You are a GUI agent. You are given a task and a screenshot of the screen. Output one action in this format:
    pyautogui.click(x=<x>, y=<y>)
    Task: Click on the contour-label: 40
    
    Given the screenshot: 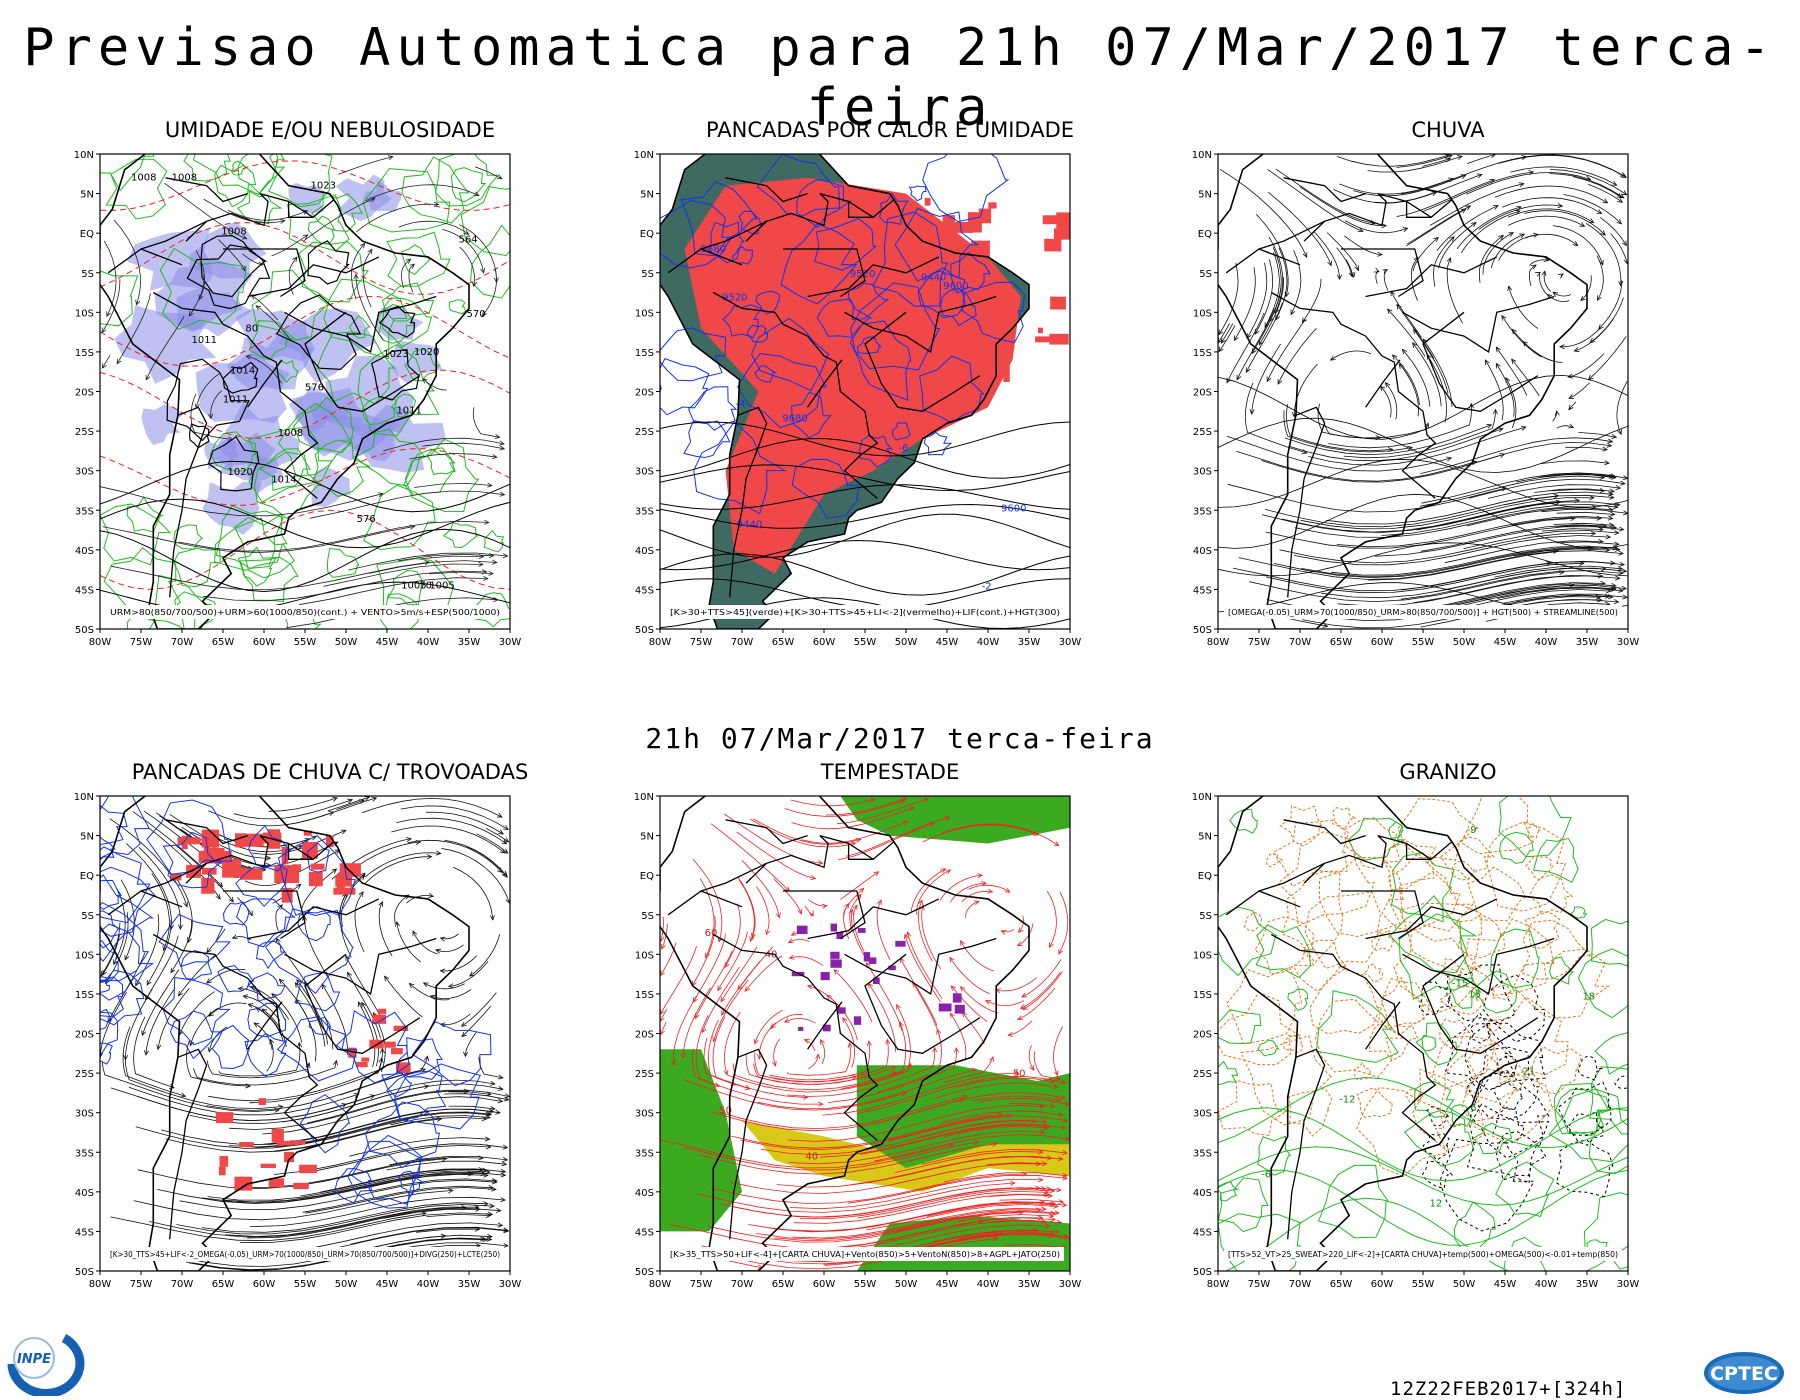 What is the action you would take?
    pyautogui.click(x=771, y=955)
    